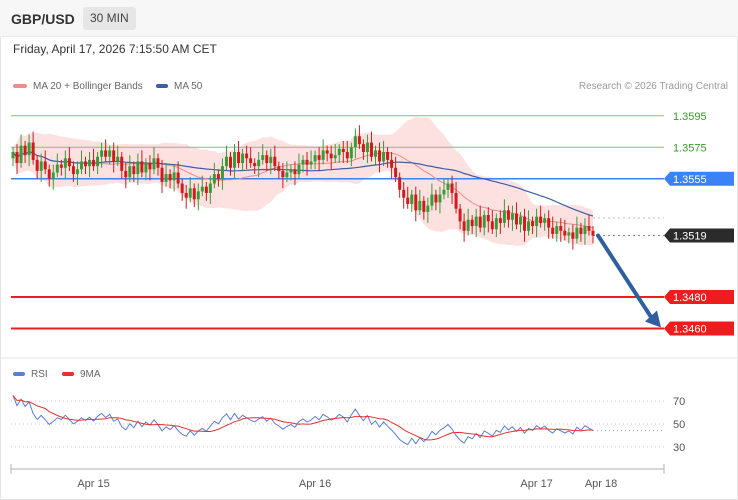  Describe the element at coordinates (625, 277) in the screenshot. I see `forecast-arrow-shaft` at that location.